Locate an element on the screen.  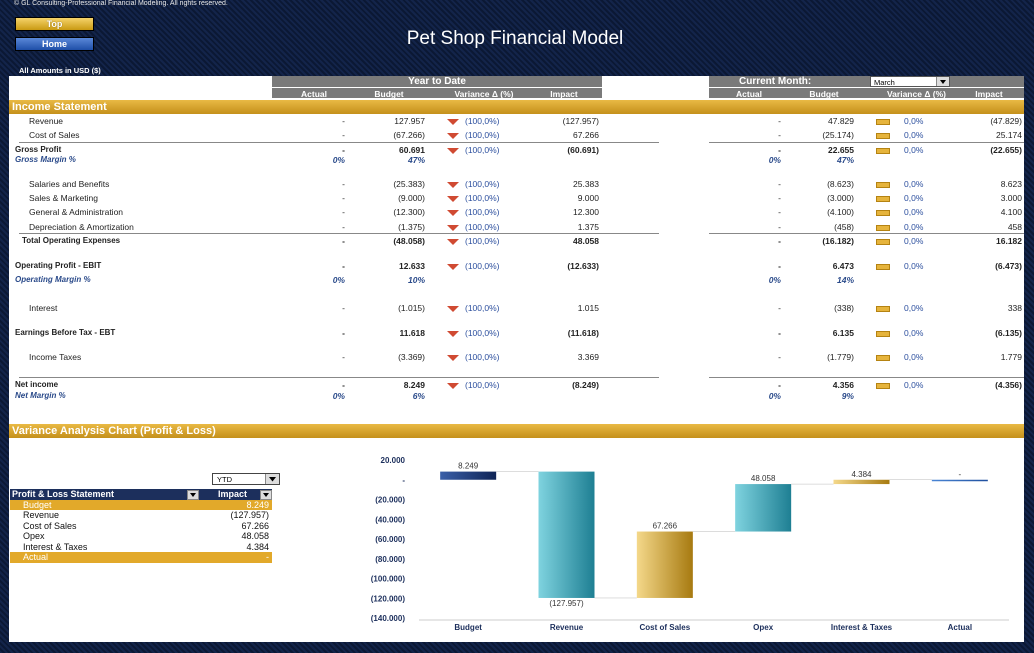
top-button: Top is located at coordinates (54, 24).